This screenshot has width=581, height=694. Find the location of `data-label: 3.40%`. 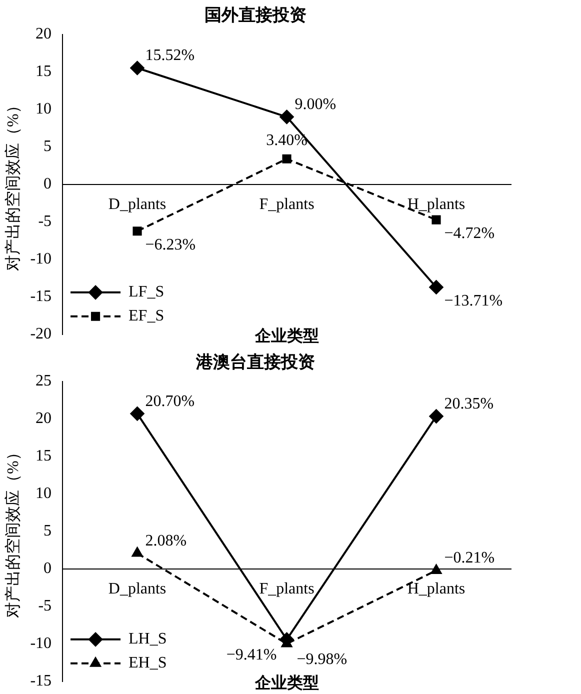

data-label: 3.40% is located at coordinates (287, 141).